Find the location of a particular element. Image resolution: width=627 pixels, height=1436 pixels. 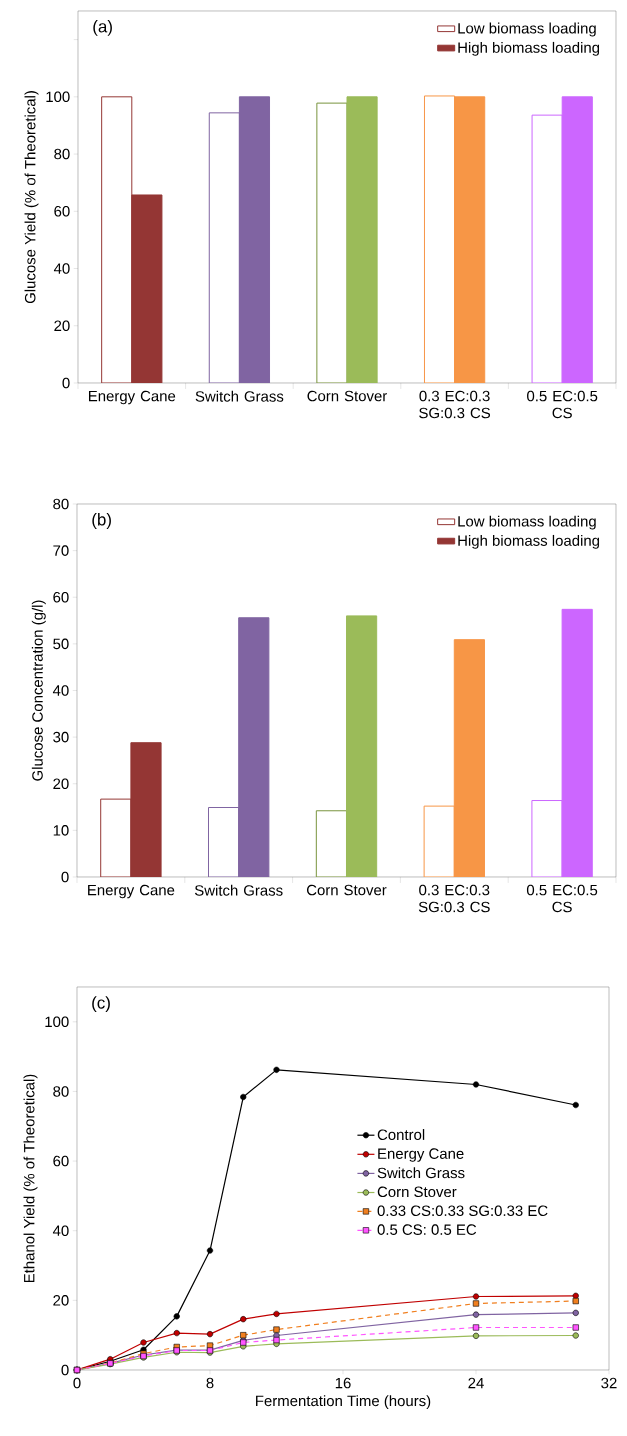

legend-label: Switch Grass is located at coordinates (421, 1173).